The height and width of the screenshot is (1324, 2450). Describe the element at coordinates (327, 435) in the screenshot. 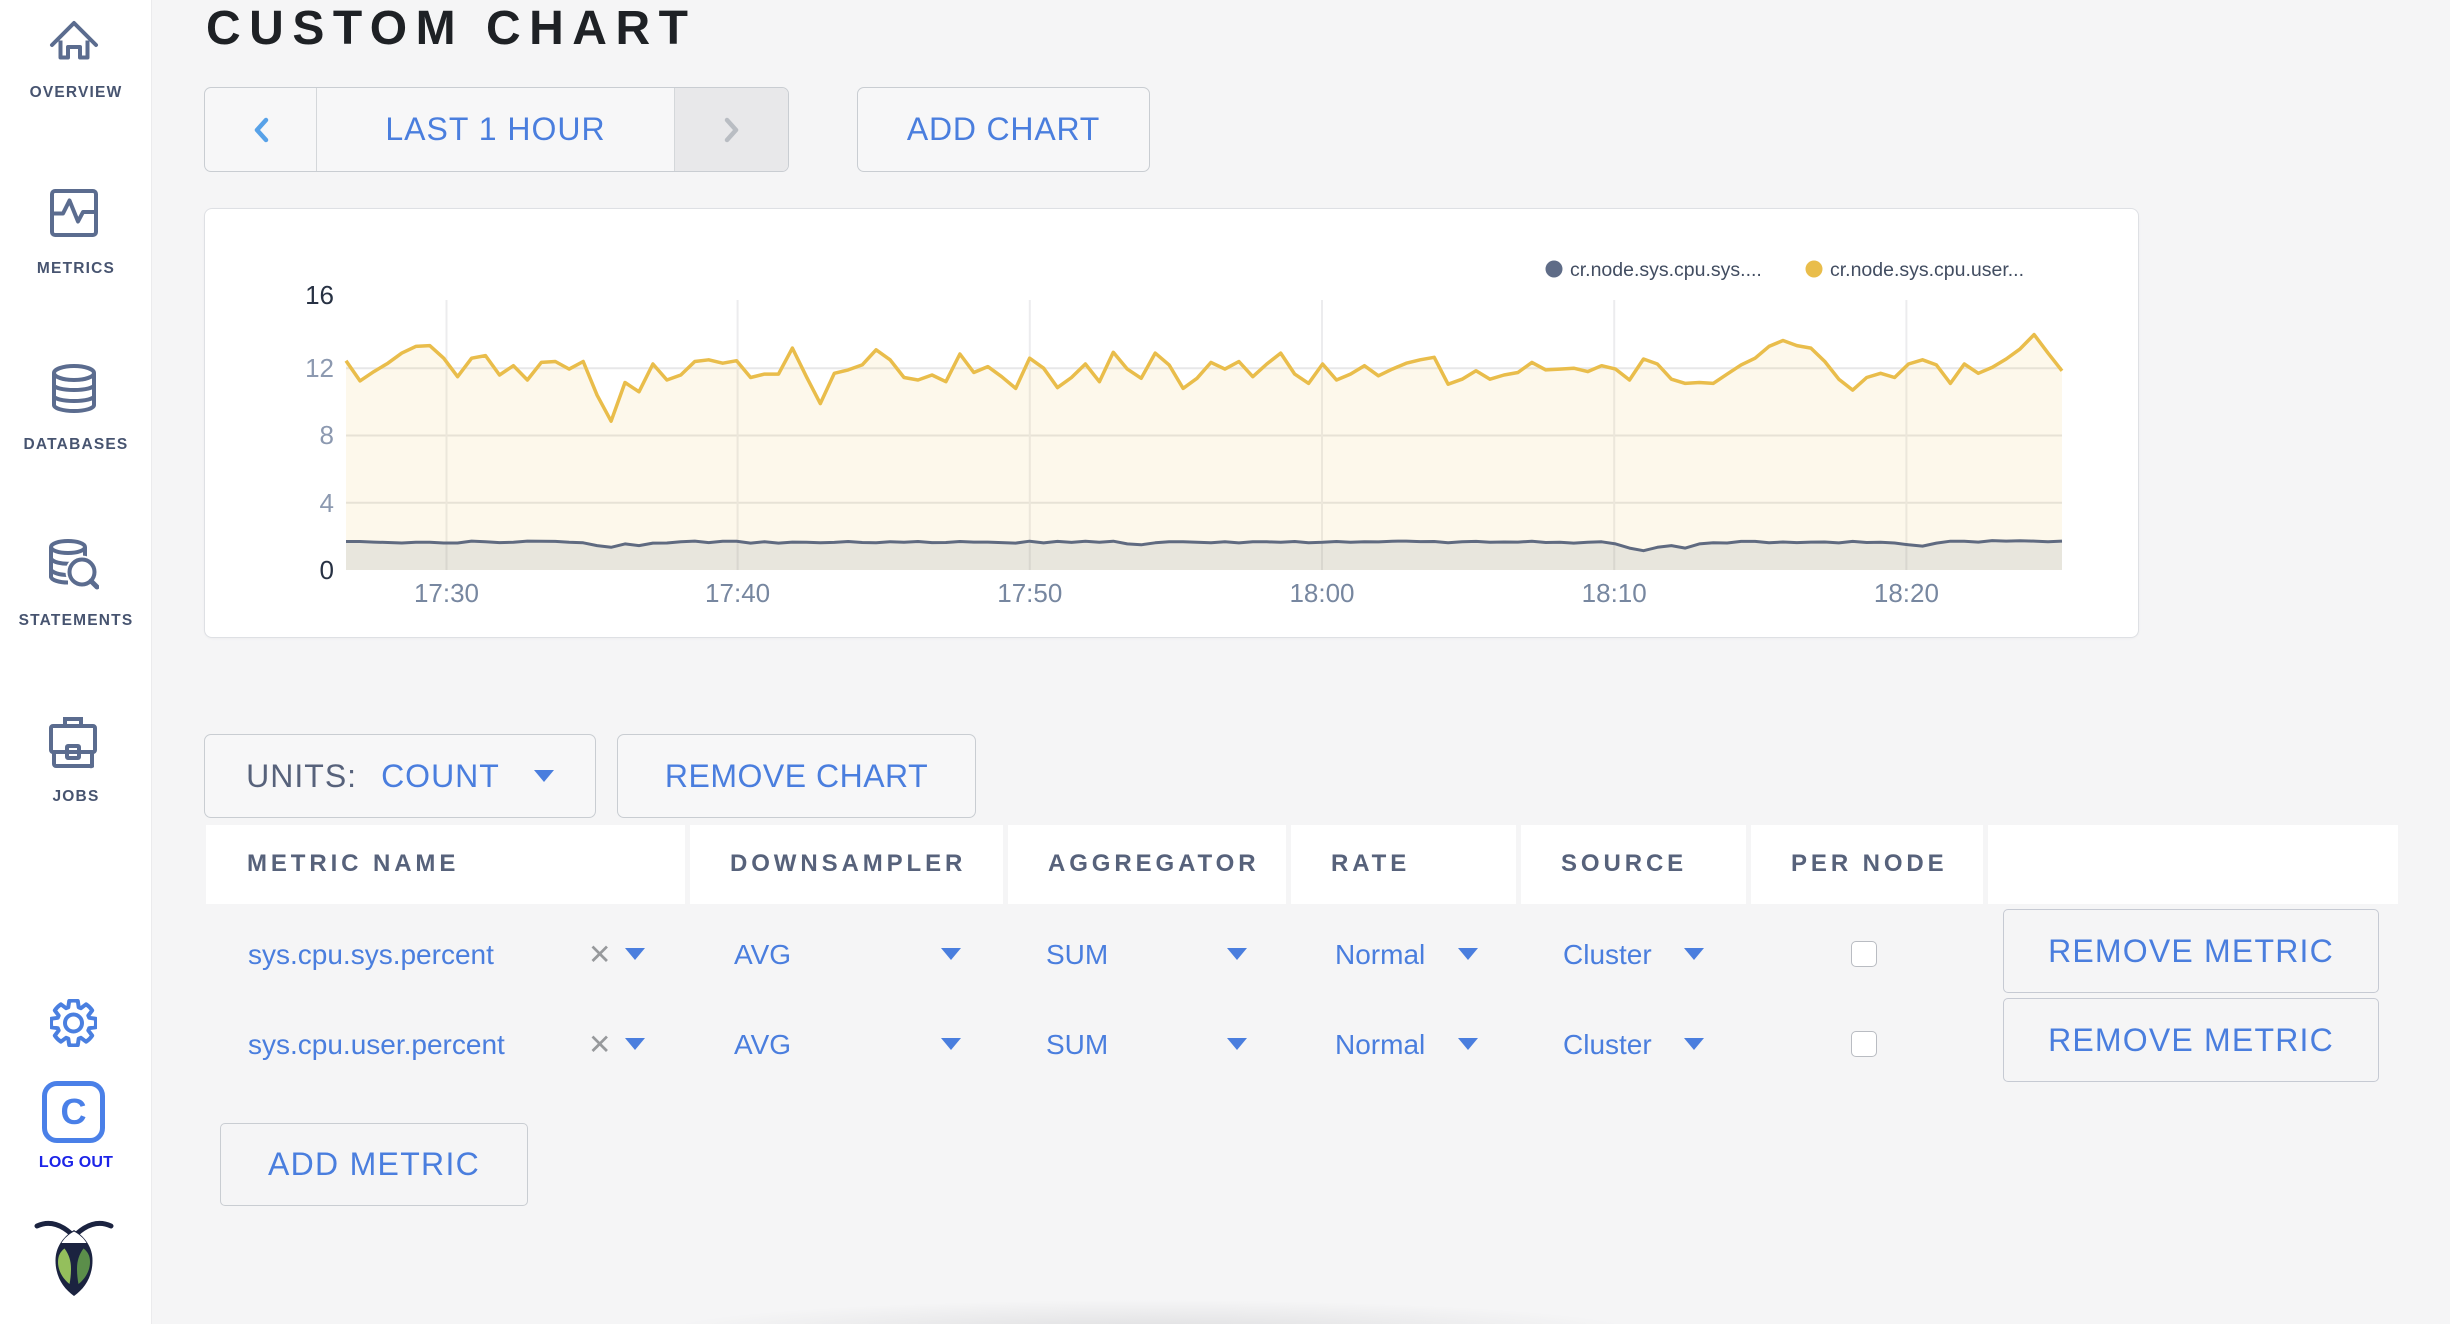

I see `svg-text: 8` at that location.